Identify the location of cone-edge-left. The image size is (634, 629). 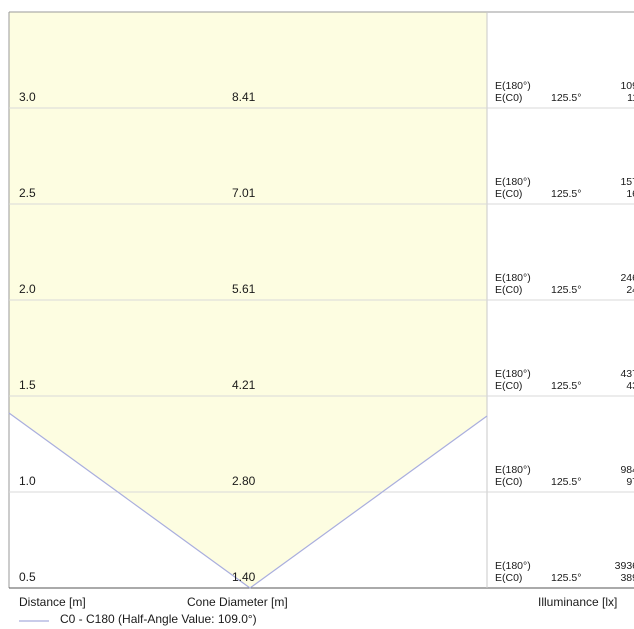
(129, 500).